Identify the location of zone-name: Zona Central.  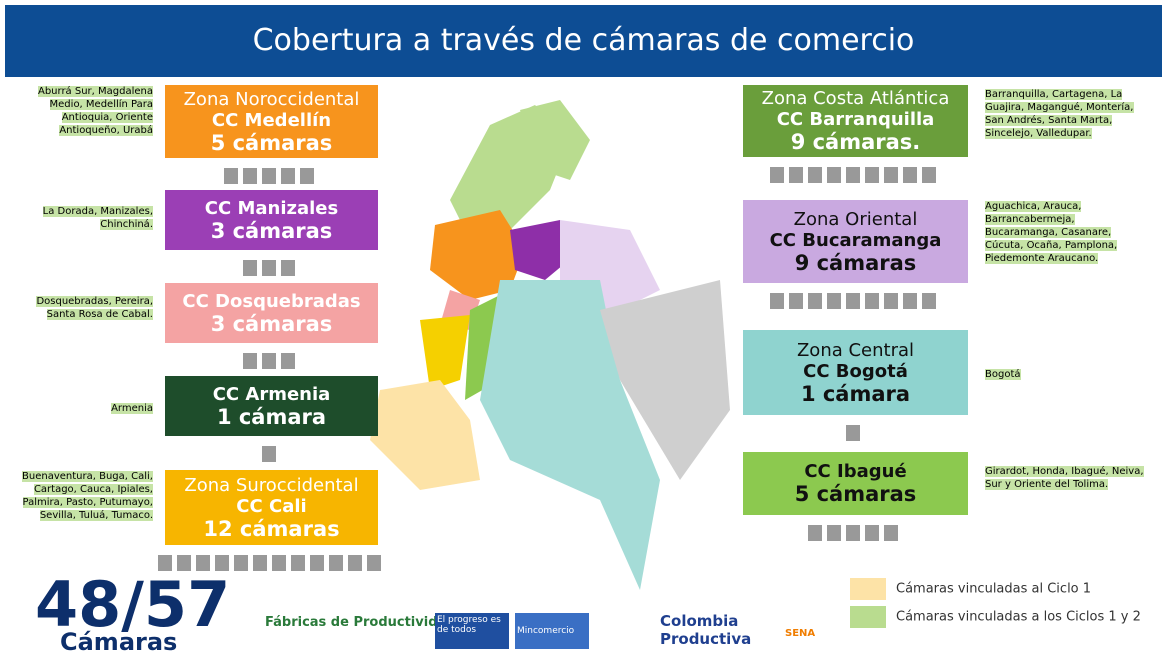
(855, 350).